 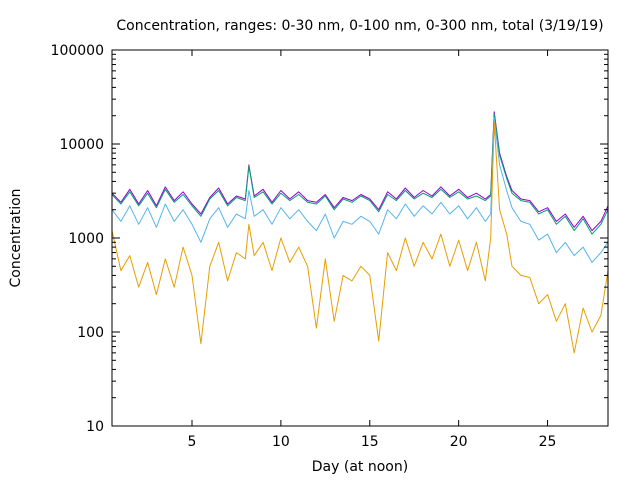 I want to click on y-tick-label: 1000, so click(x=86, y=239).